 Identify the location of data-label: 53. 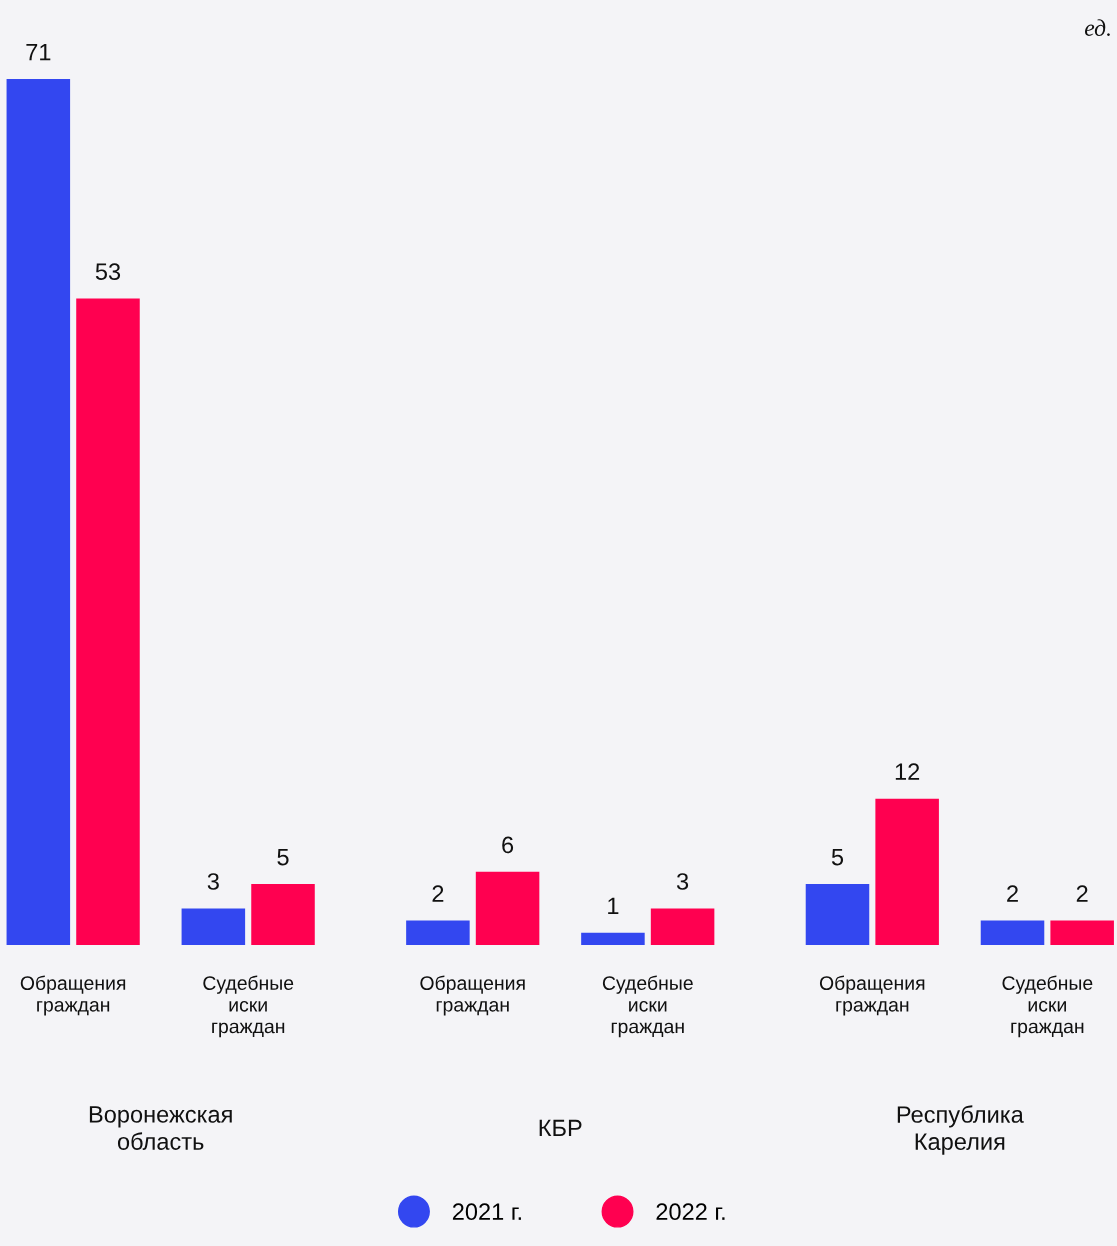
(108, 271).